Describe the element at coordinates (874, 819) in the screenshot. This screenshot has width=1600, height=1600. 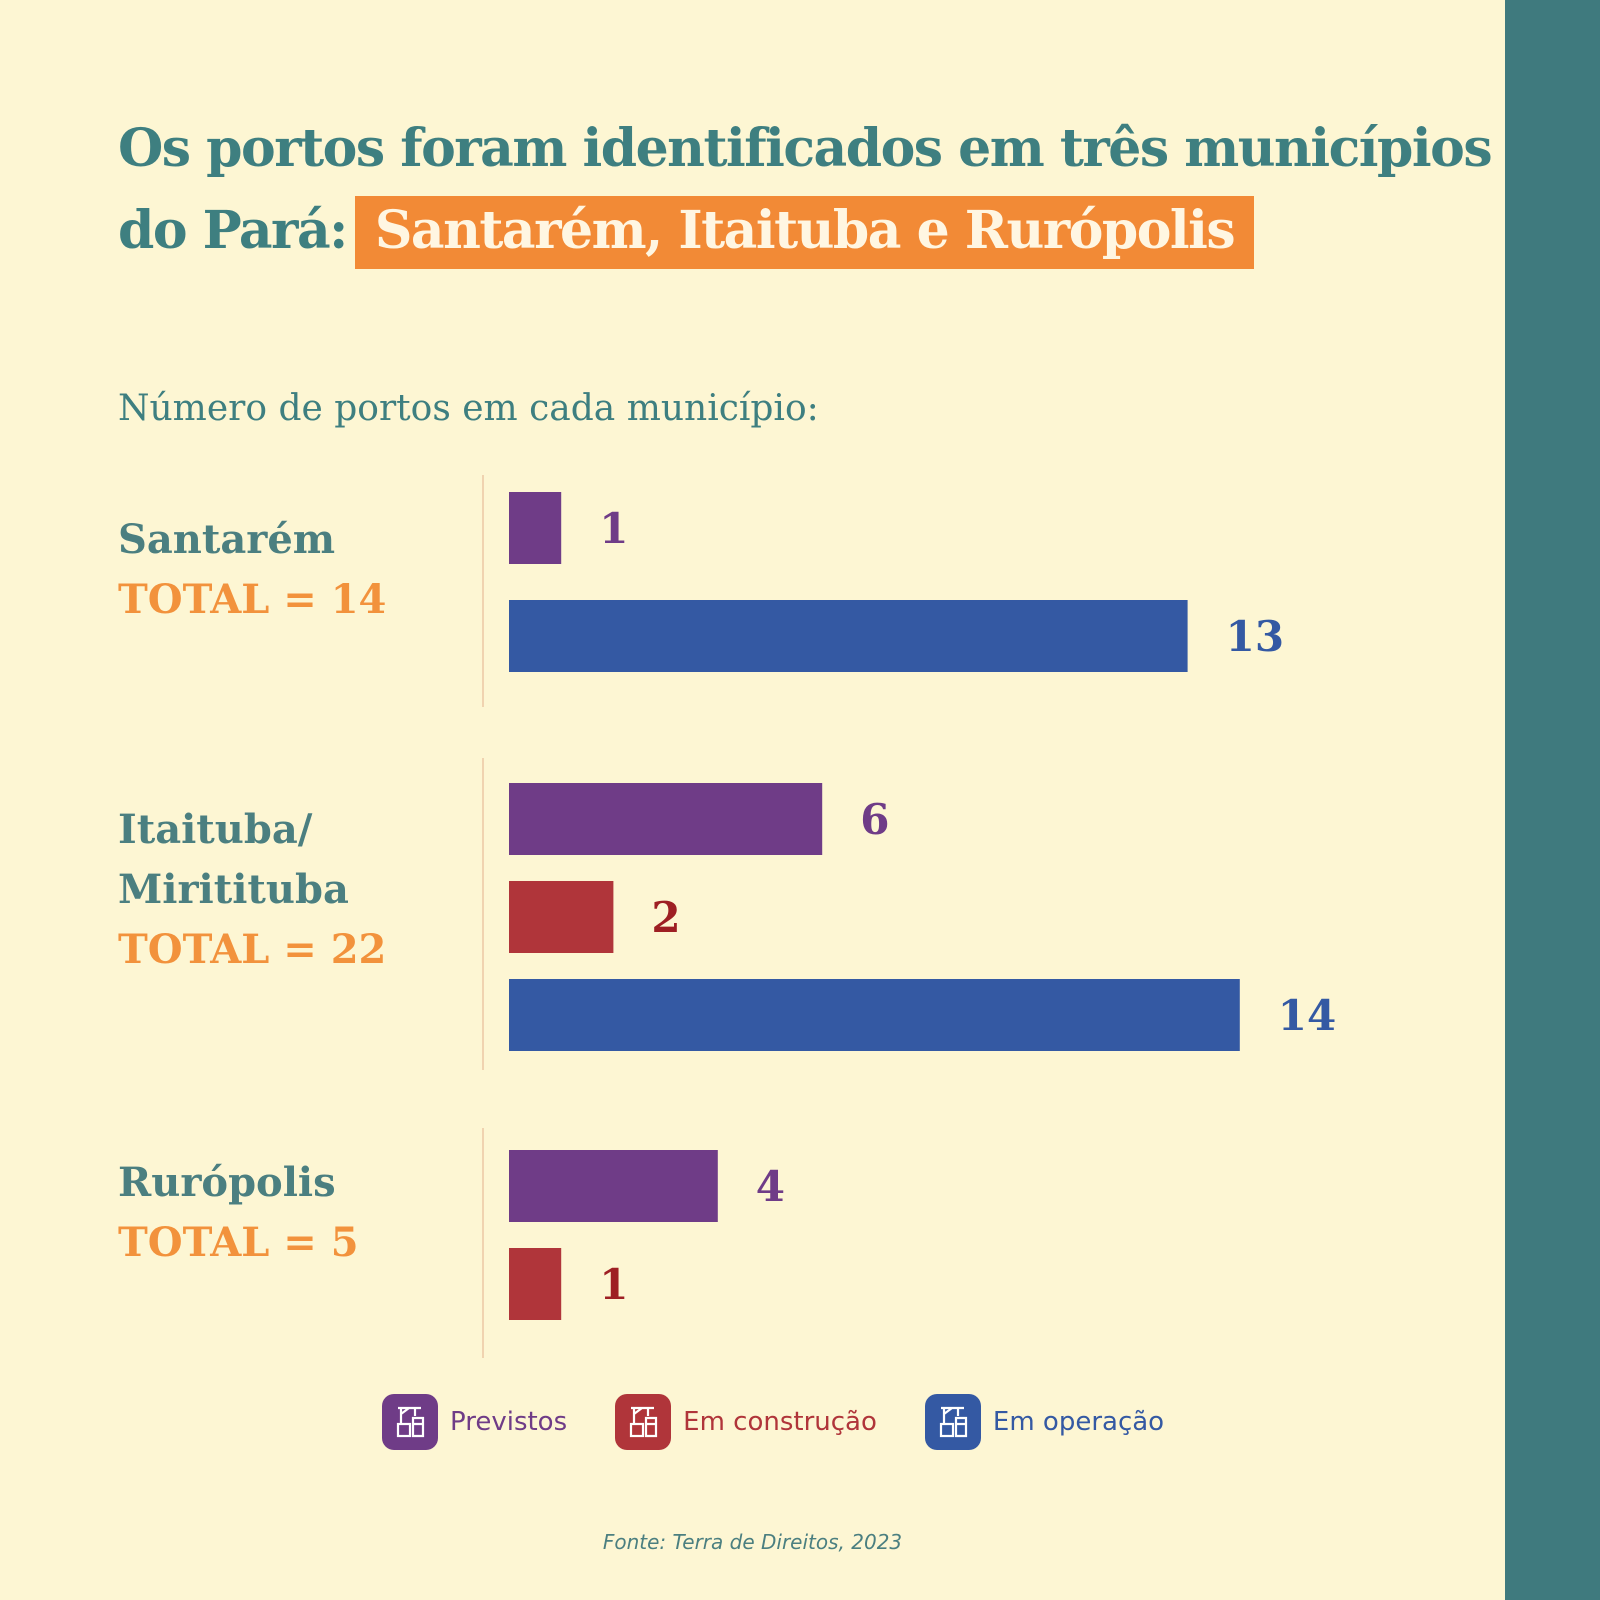
I see `bar-value-label: 6` at that location.